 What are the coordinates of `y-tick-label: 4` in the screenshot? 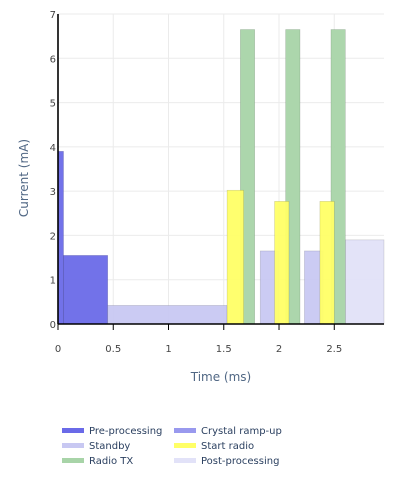 It's located at (53, 148).